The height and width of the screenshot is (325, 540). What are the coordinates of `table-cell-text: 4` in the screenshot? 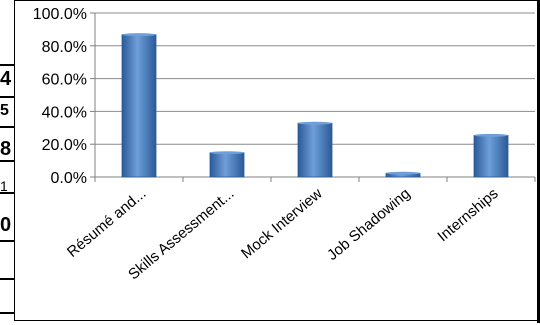 It's located at (6, 79).